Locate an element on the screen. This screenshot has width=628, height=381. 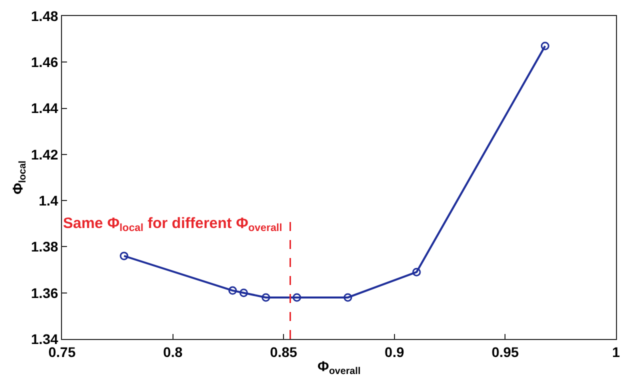
x-tick-label: 0.8 is located at coordinates (173, 352).